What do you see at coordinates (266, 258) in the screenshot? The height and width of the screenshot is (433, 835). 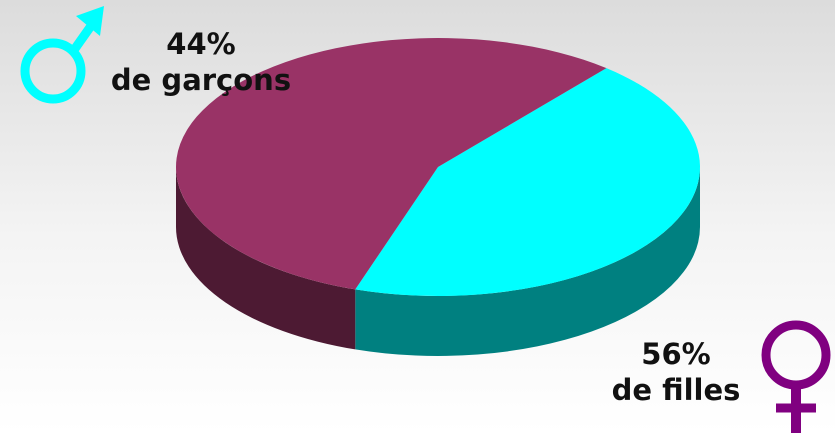 I see `pie-side-girls` at bounding box center [266, 258].